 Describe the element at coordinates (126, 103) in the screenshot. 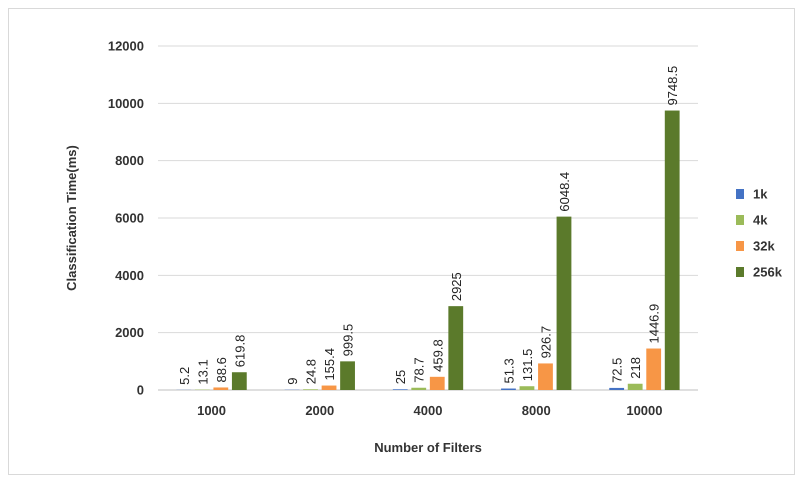

I see `y-tick-label: 10000` at that location.